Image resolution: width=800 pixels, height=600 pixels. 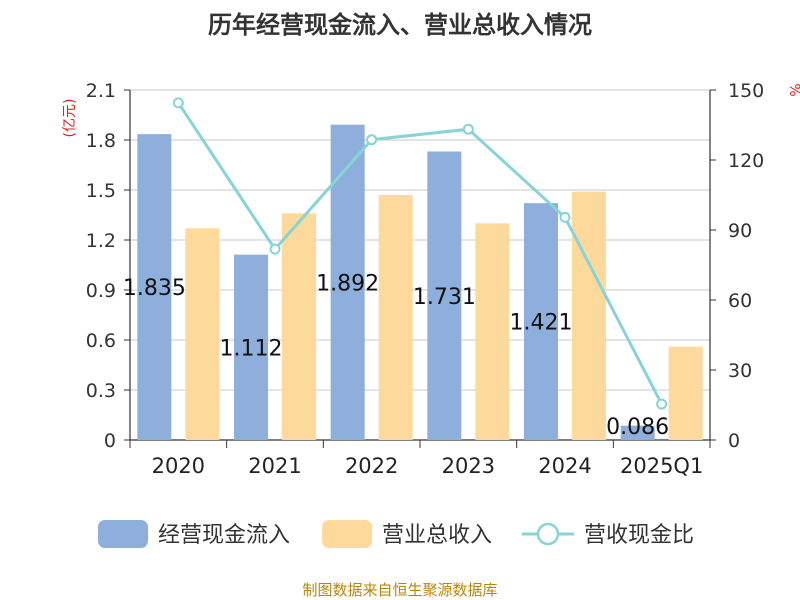 What do you see at coordinates (639, 535) in the screenshot?
I see `legend-label: 营收现金比` at bounding box center [639, 535].